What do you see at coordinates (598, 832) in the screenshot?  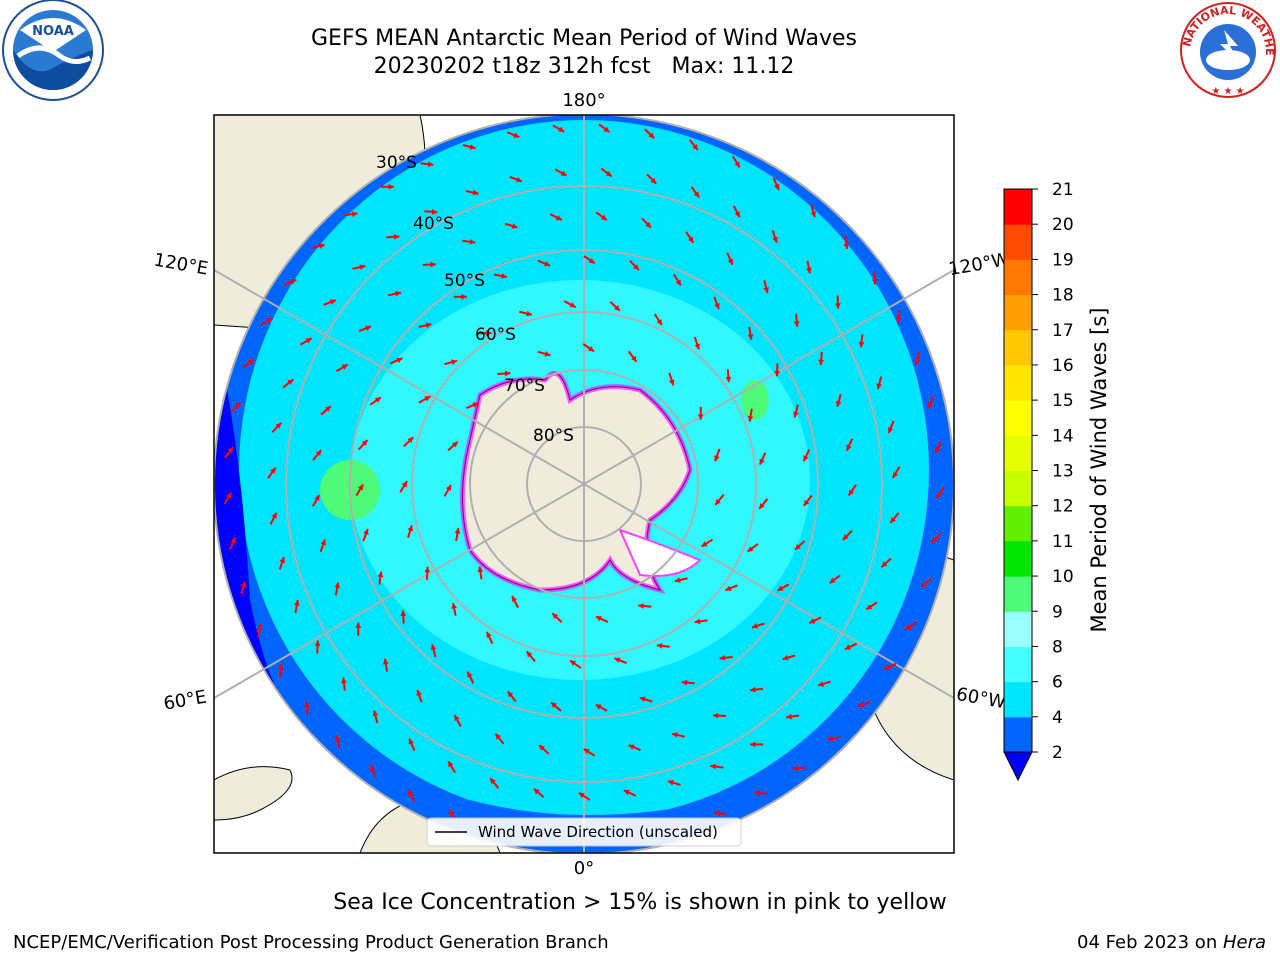 I see `legend-label: Wind Wave Direction (unscaled)` at bounding box center [598, 832].